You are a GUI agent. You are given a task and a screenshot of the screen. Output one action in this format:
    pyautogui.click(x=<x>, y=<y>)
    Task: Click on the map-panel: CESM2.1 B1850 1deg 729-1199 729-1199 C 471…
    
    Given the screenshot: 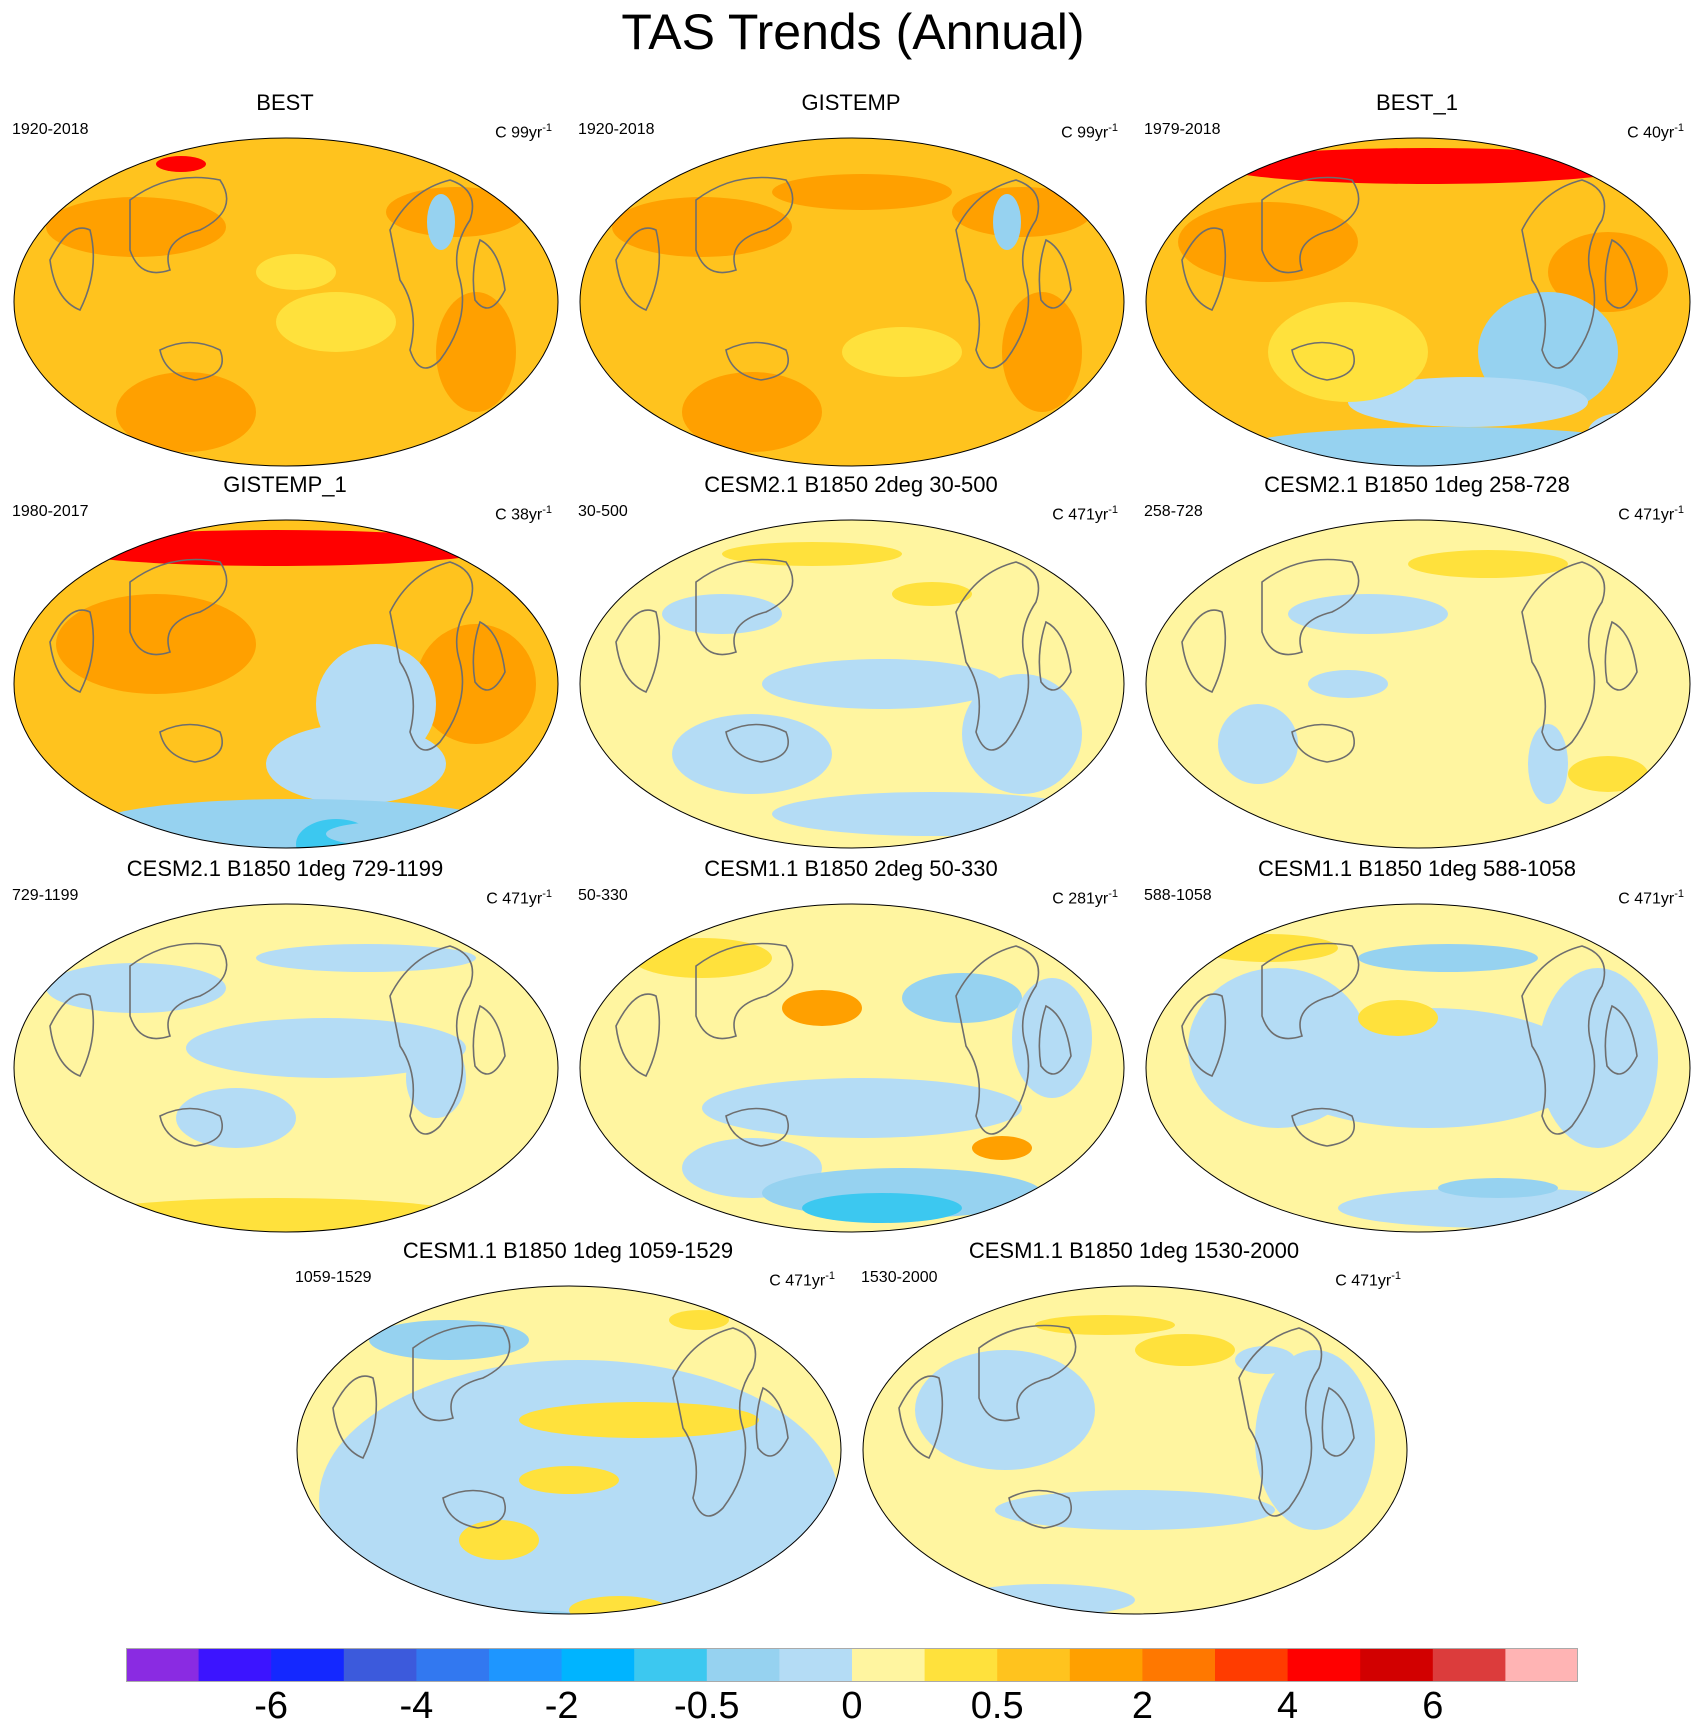 What is the action you would take?
    pyautogui.click(x=285, y=1052)
    